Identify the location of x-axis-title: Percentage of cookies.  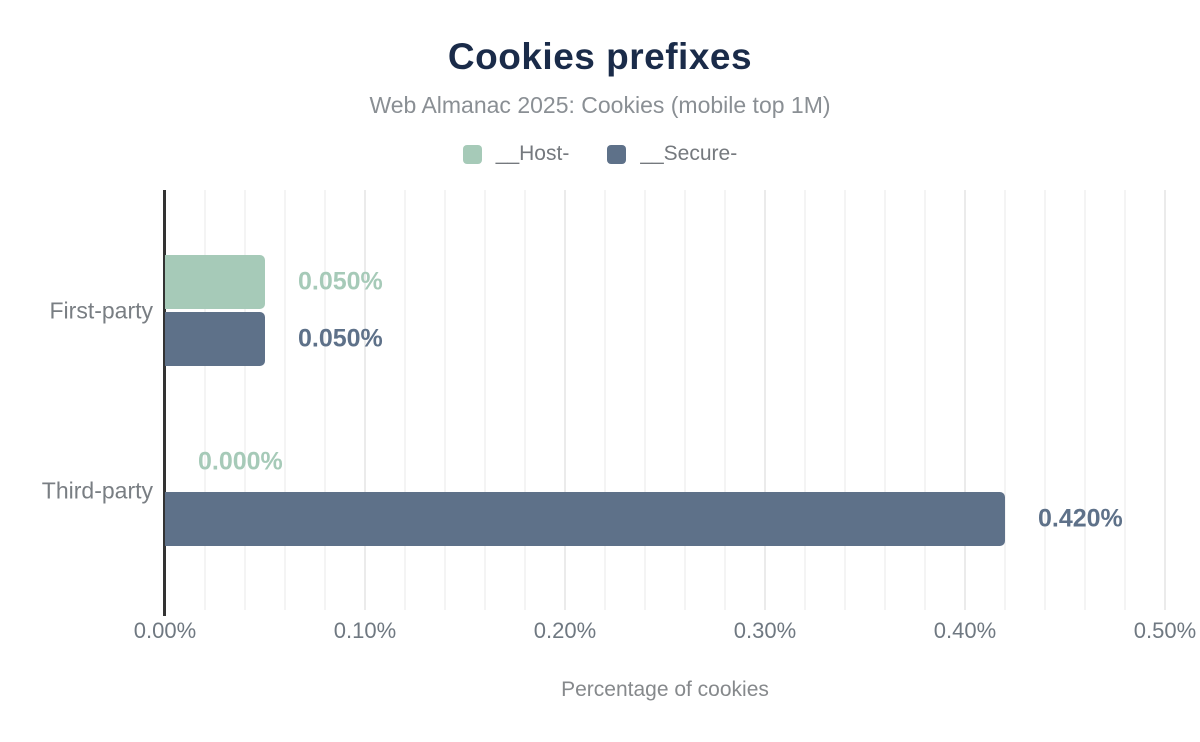
(665, 689).